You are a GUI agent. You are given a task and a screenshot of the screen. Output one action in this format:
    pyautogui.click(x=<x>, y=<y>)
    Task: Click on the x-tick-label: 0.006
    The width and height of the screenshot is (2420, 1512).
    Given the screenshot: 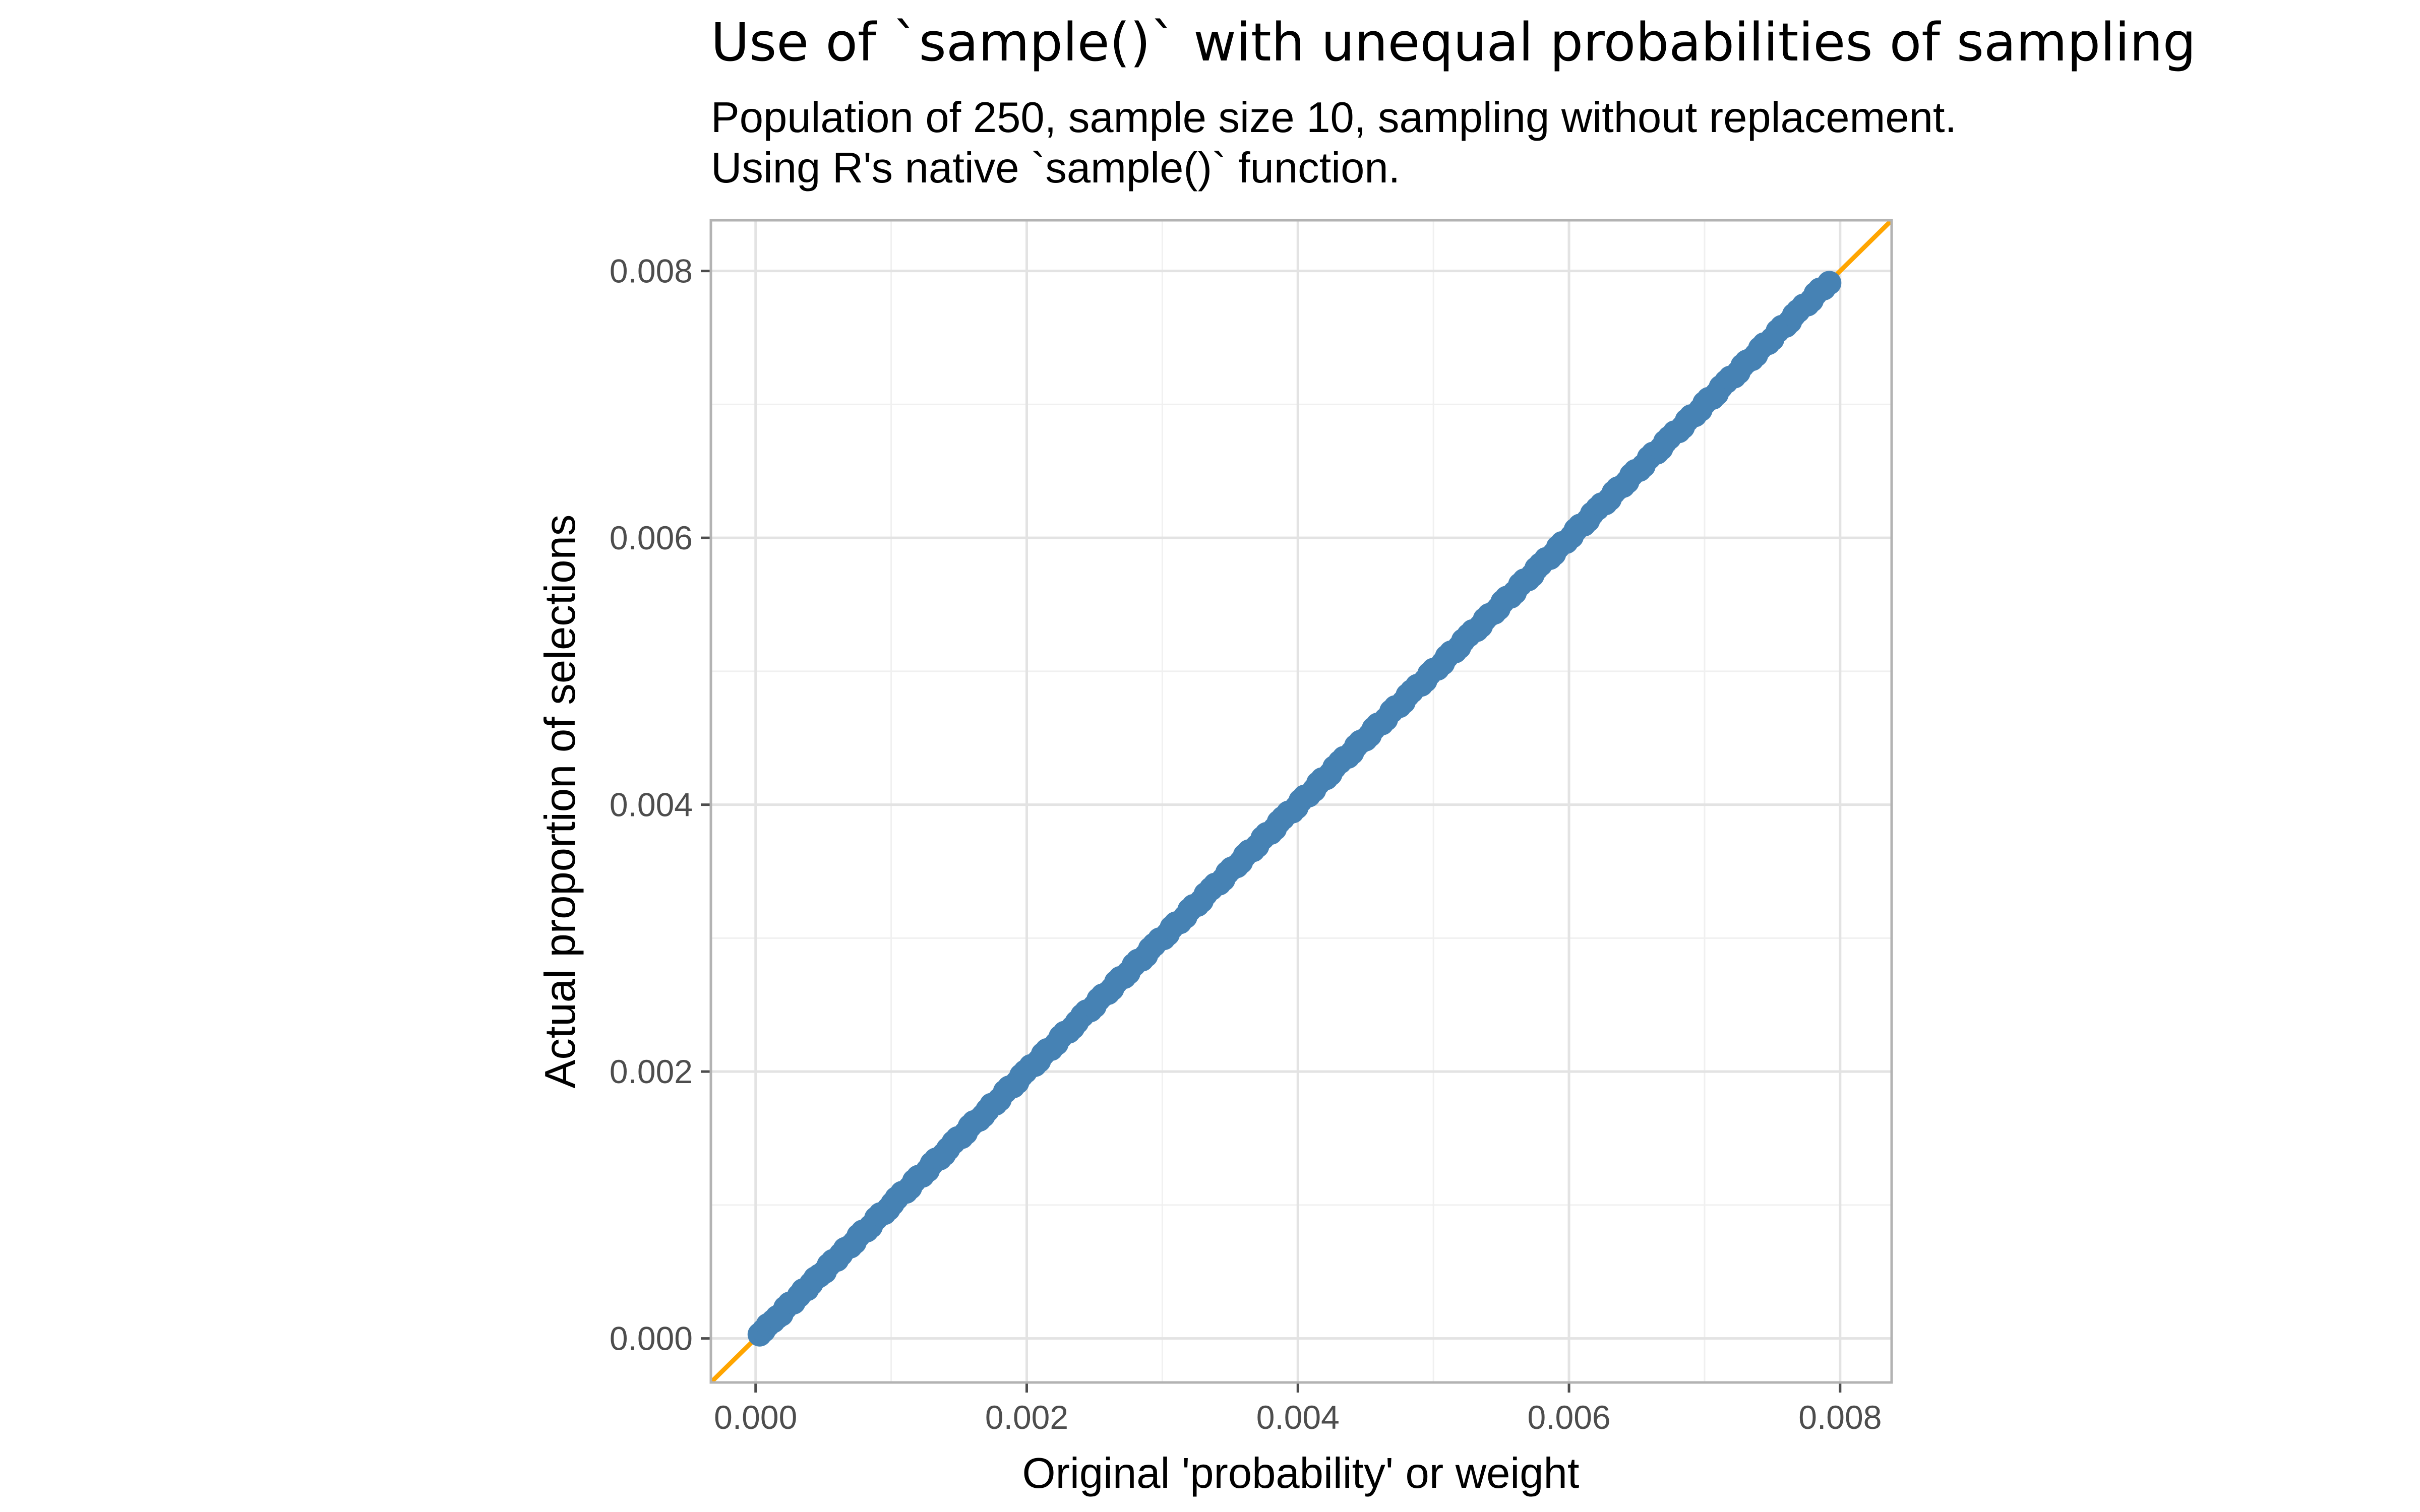 What is the action you would take?
    pyautogui.click(x=1568, y=1417)
    